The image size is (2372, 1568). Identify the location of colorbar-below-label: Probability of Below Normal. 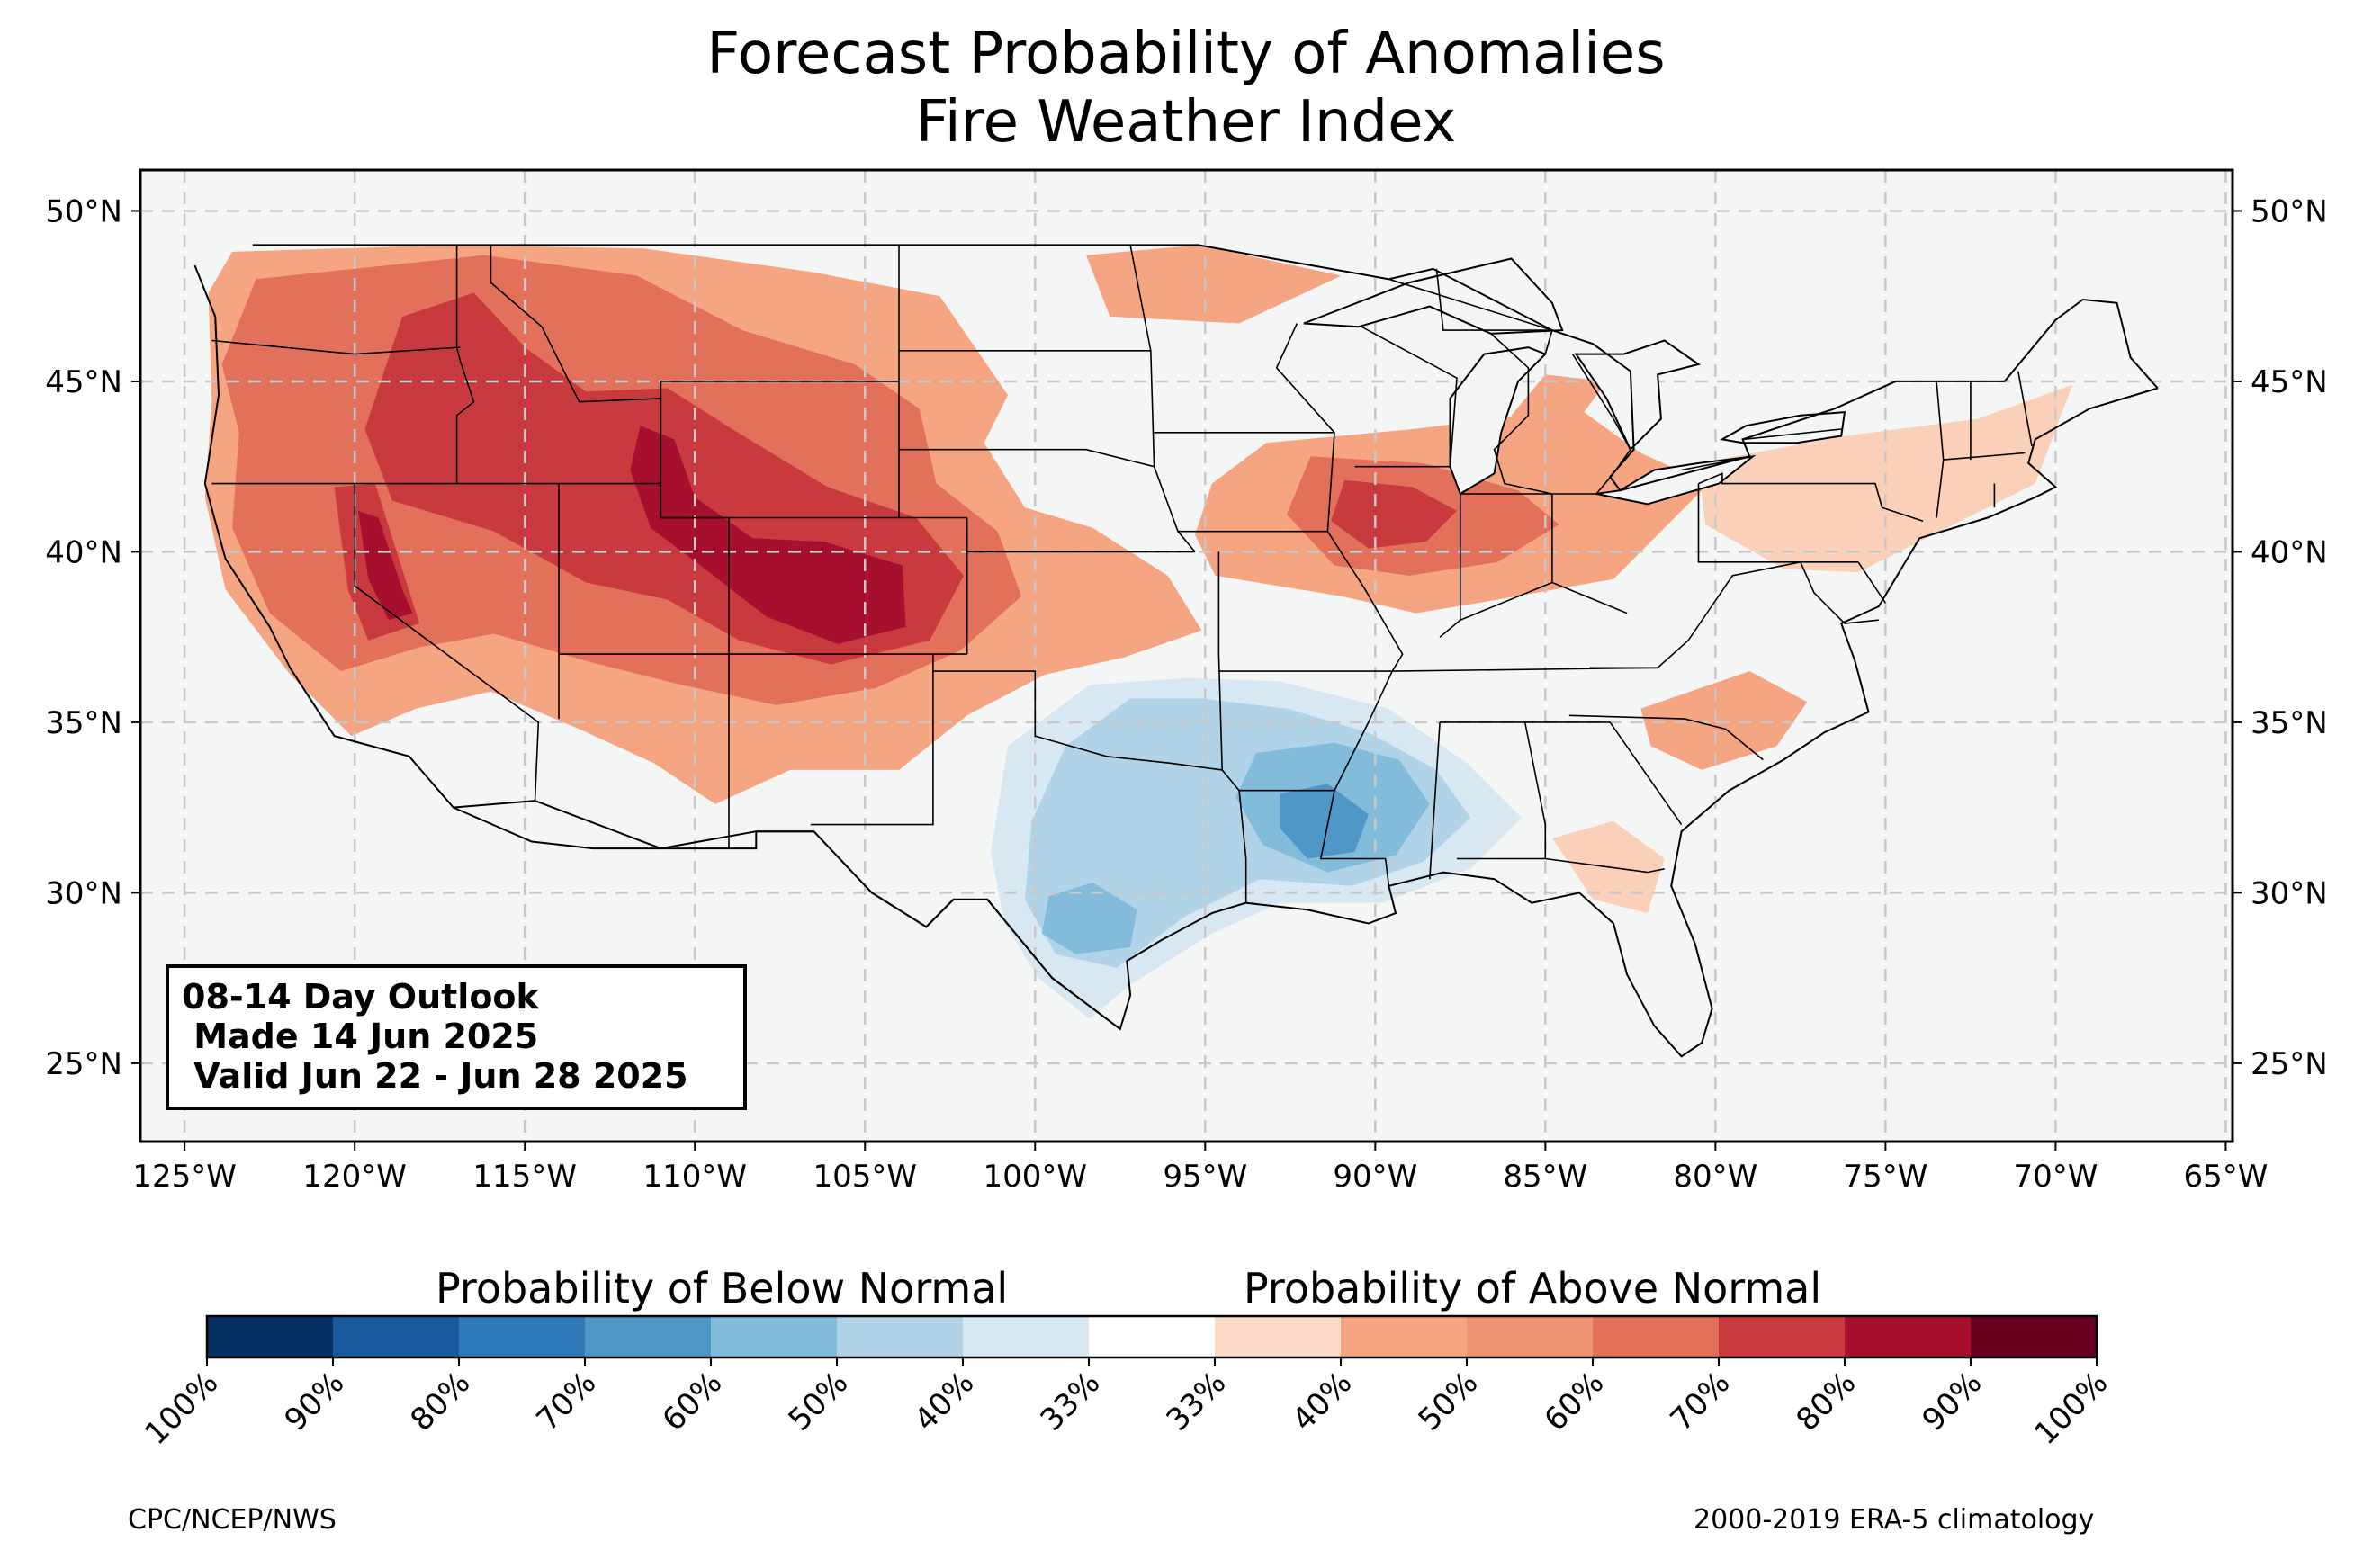
(722, 1288).